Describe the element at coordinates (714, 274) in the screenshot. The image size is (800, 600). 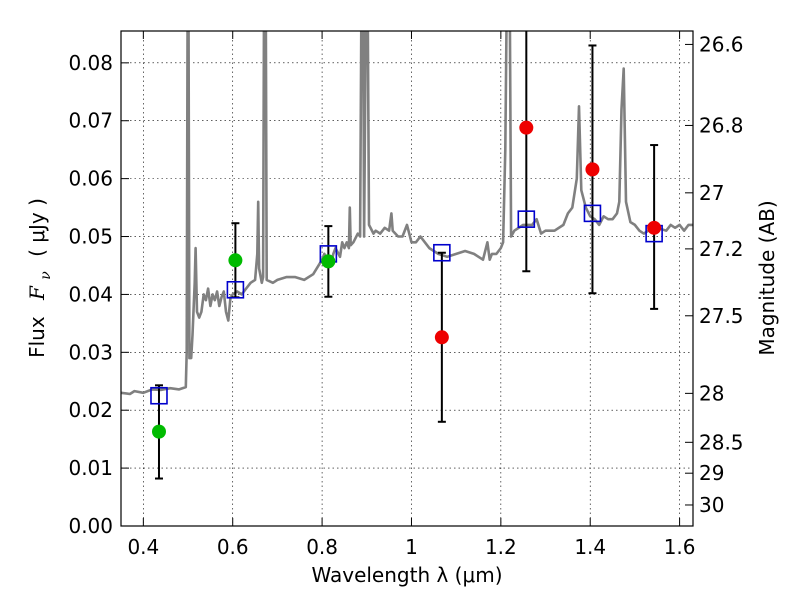
I see `right-axis-ticks: 26.6 26.8 27 27.2 27.5 28 28.5 29 30` at that location.